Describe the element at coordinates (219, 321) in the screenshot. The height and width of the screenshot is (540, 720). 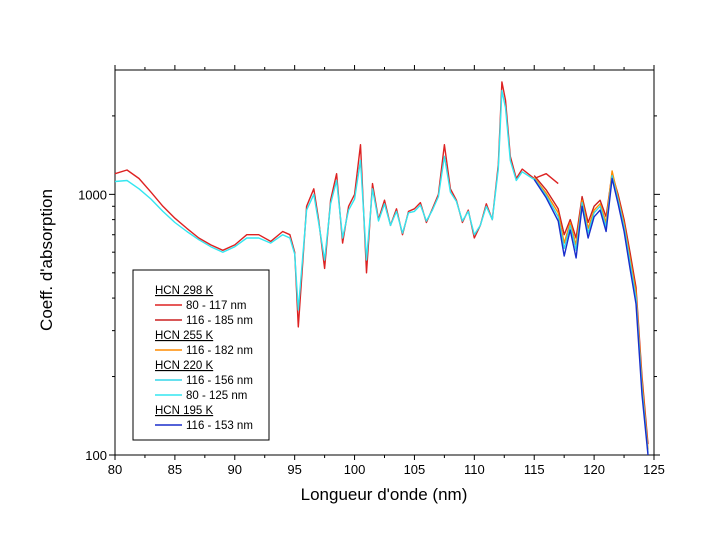
I see `legend-label: 116 - 185 nm` at that location.